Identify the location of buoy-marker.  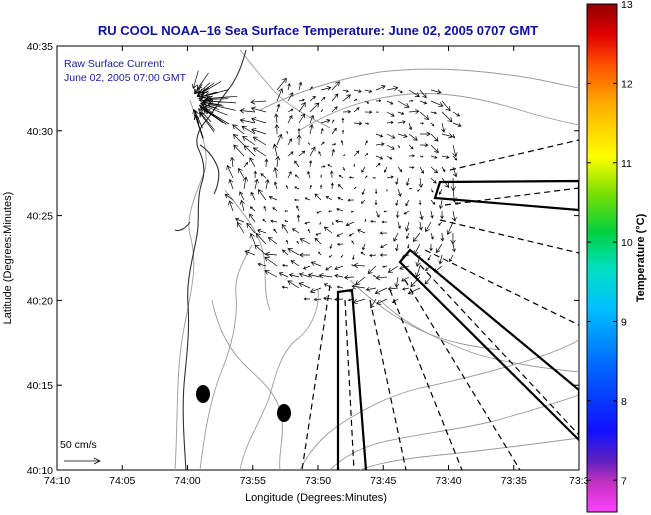
(203, 394).